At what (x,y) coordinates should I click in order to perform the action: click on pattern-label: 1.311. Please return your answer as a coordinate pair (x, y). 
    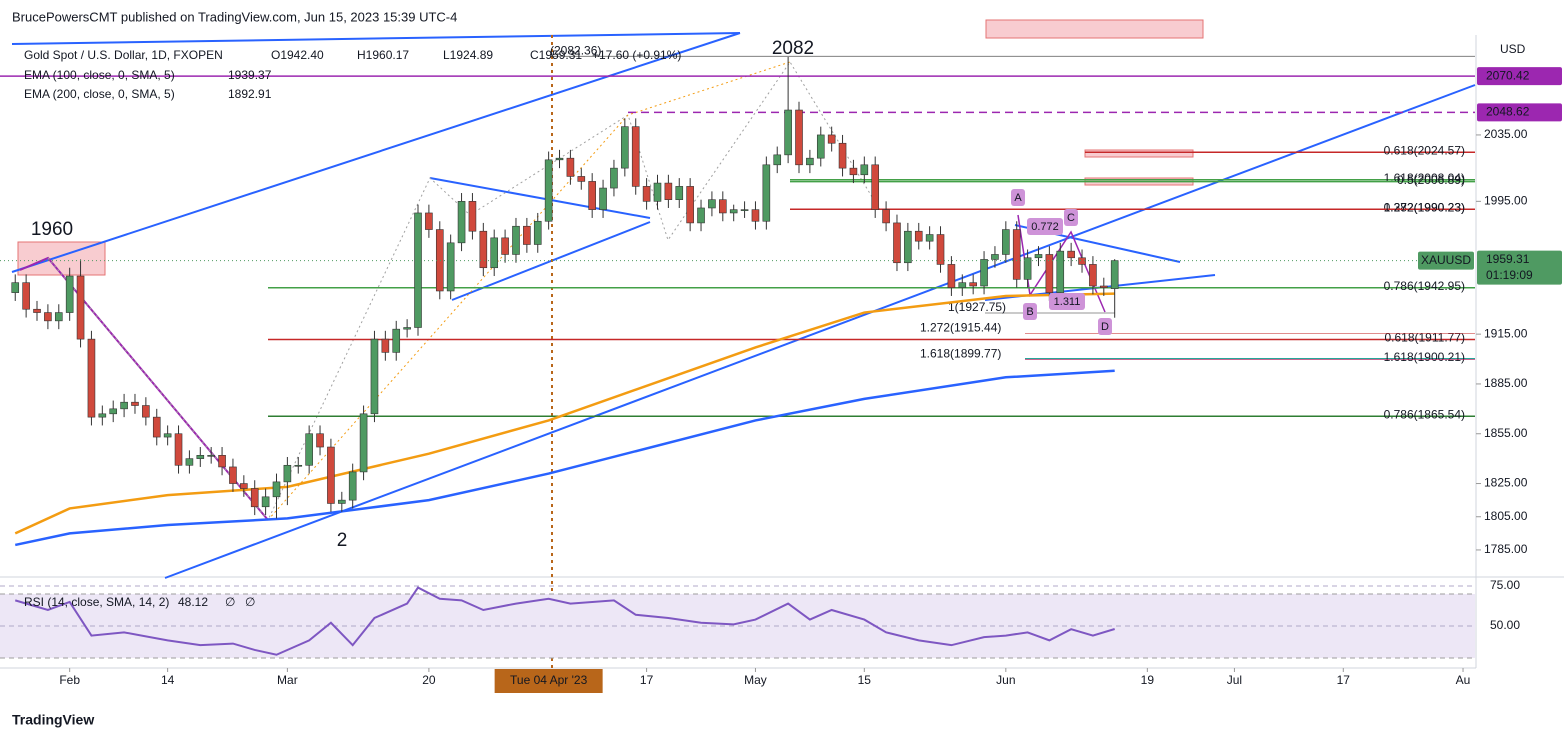
    Looking at the image, I should click on (1067, 302).